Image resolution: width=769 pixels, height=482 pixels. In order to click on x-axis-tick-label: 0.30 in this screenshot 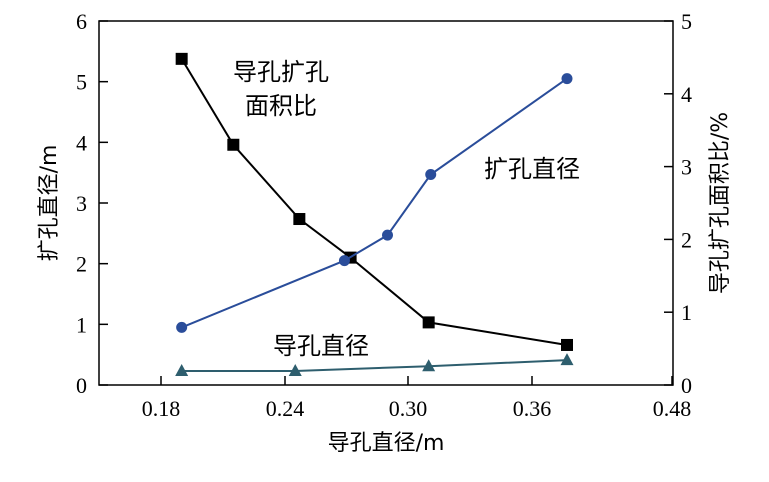, I will do `click(408, 408)`.